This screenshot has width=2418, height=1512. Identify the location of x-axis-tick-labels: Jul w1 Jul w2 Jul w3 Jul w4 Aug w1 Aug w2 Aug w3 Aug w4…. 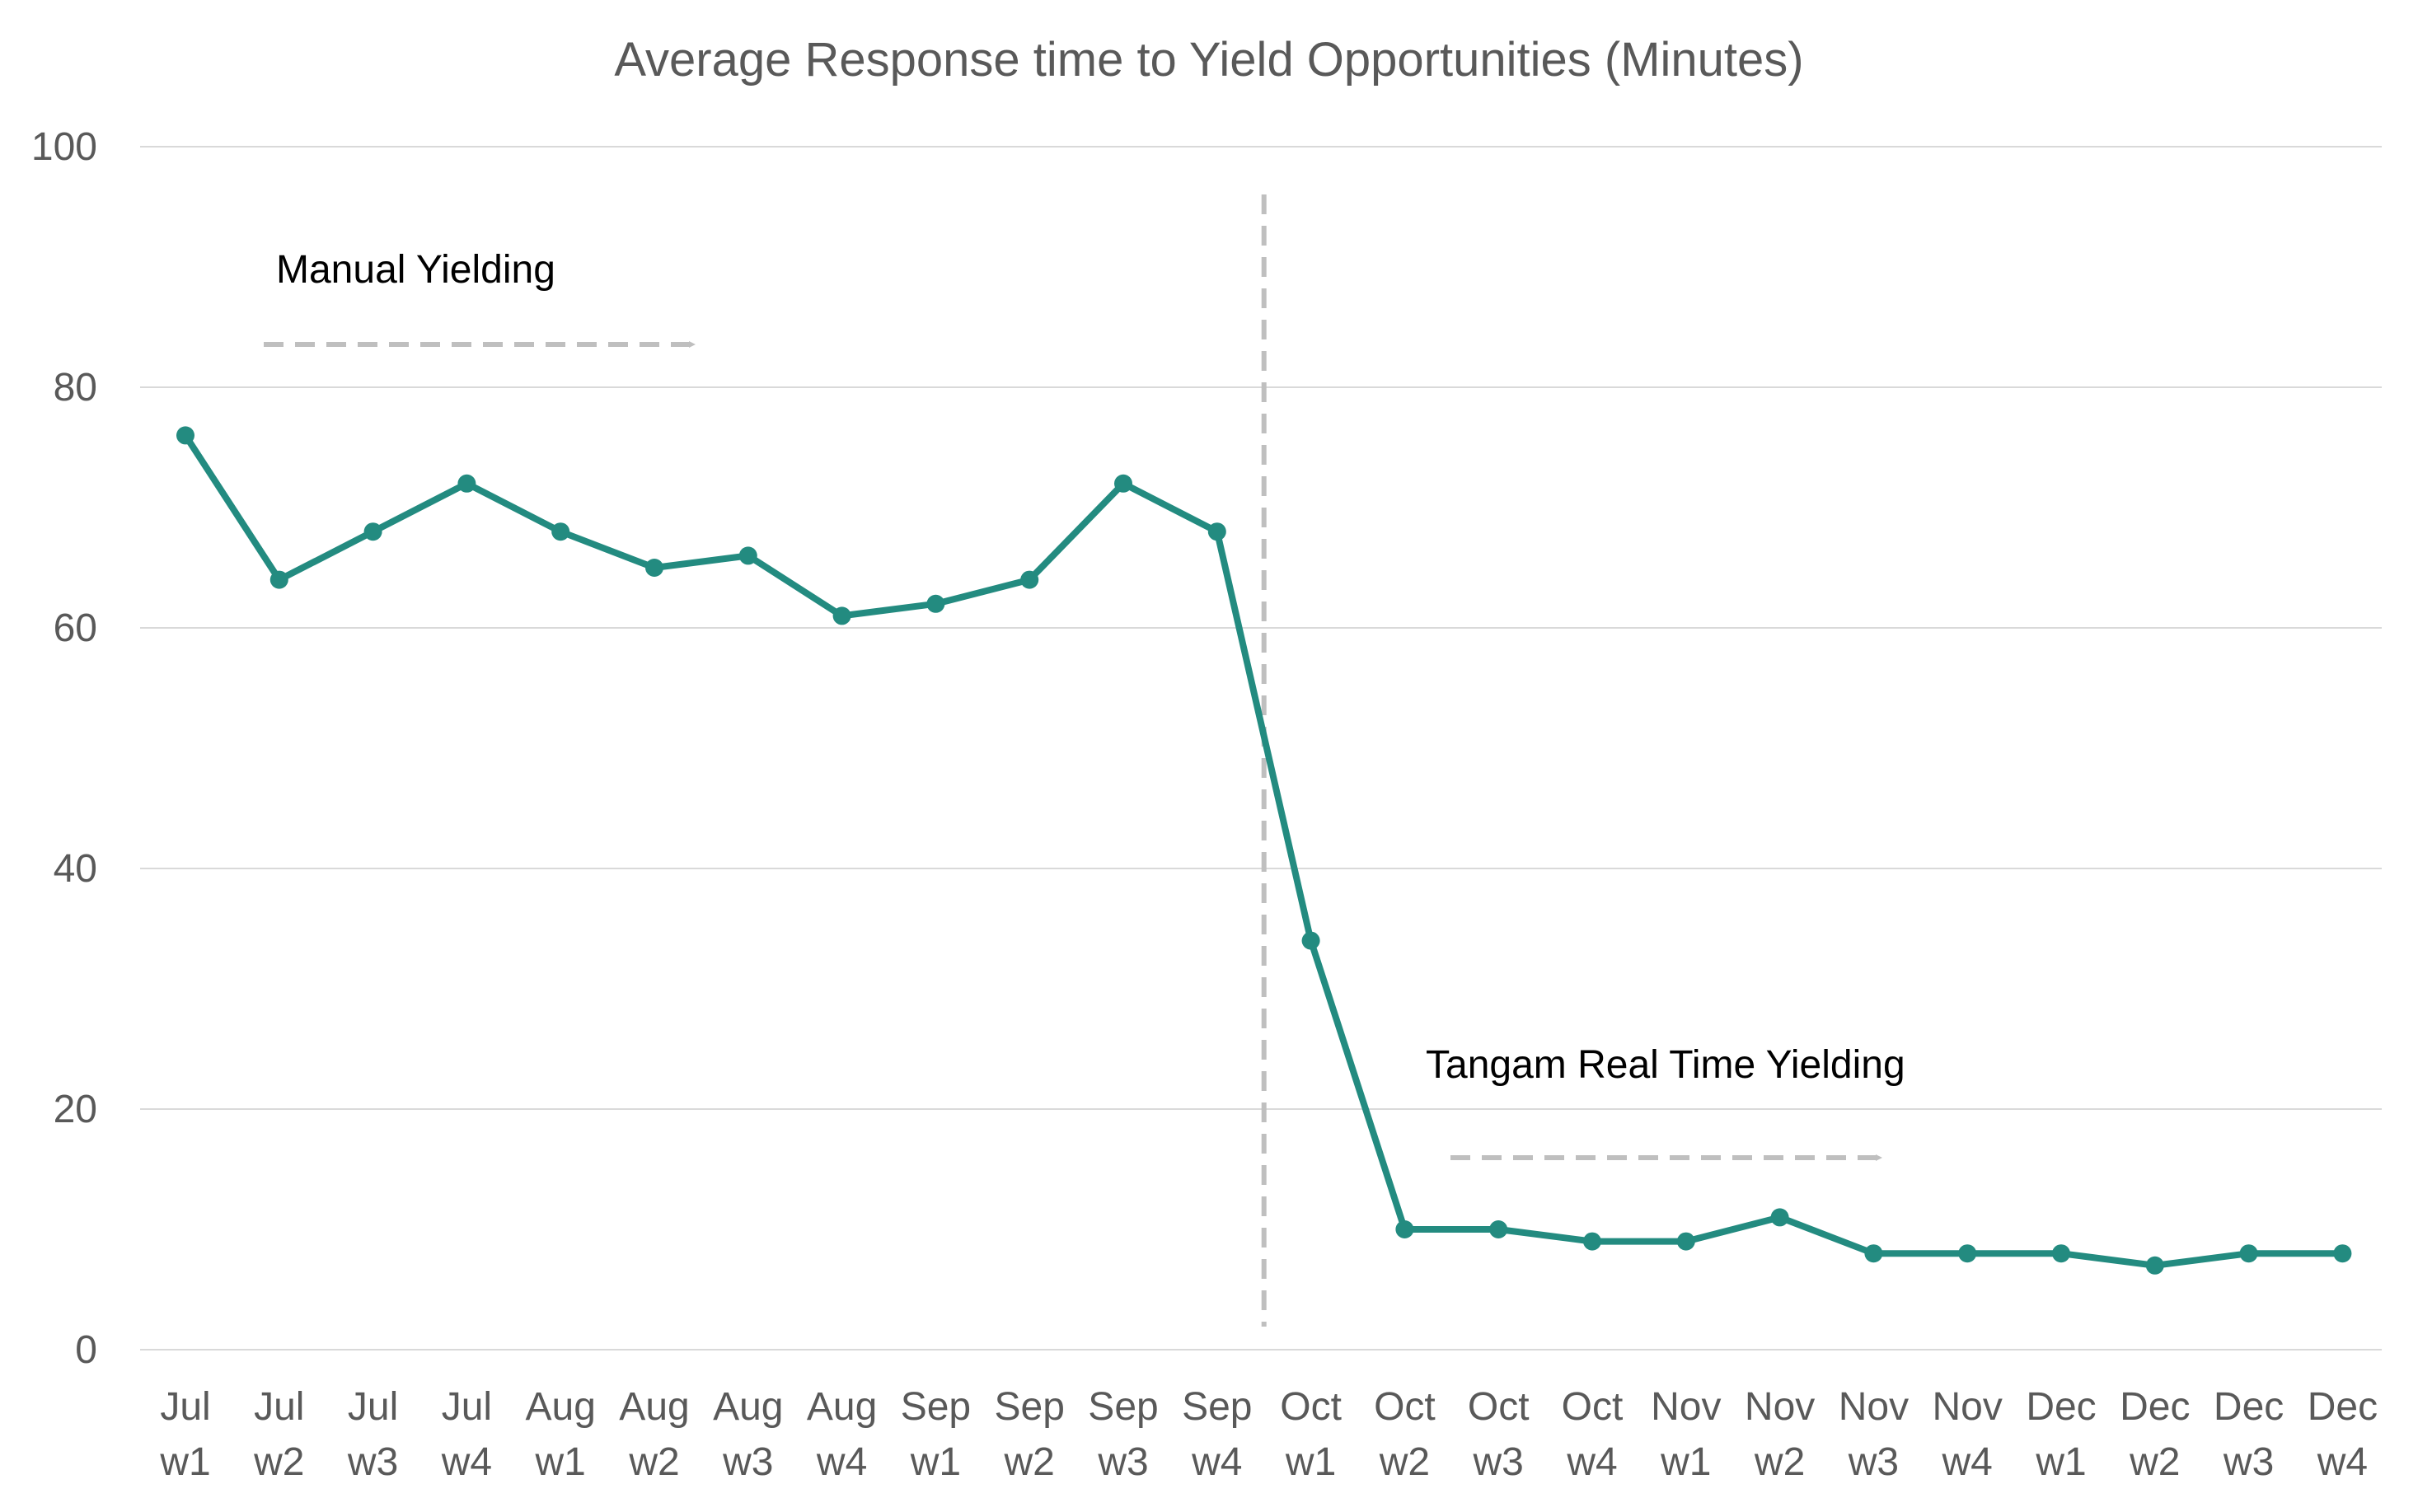
(1268, 1434).